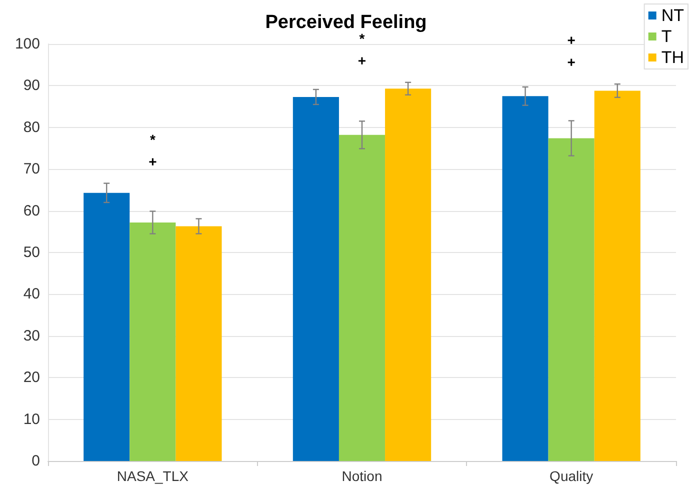 This screenshot has width=692, height=495. I want to click on y-tick-label: 60, so click(31, 211).